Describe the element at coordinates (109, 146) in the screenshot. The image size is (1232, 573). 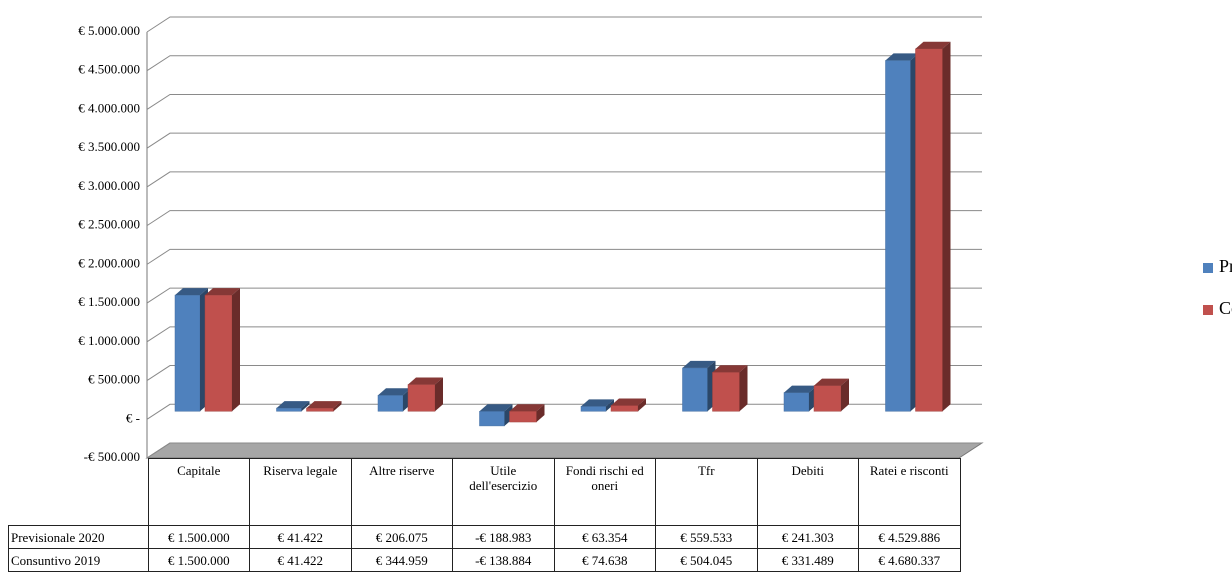
I see `y-tick-label: € 3.500.000` at that location.